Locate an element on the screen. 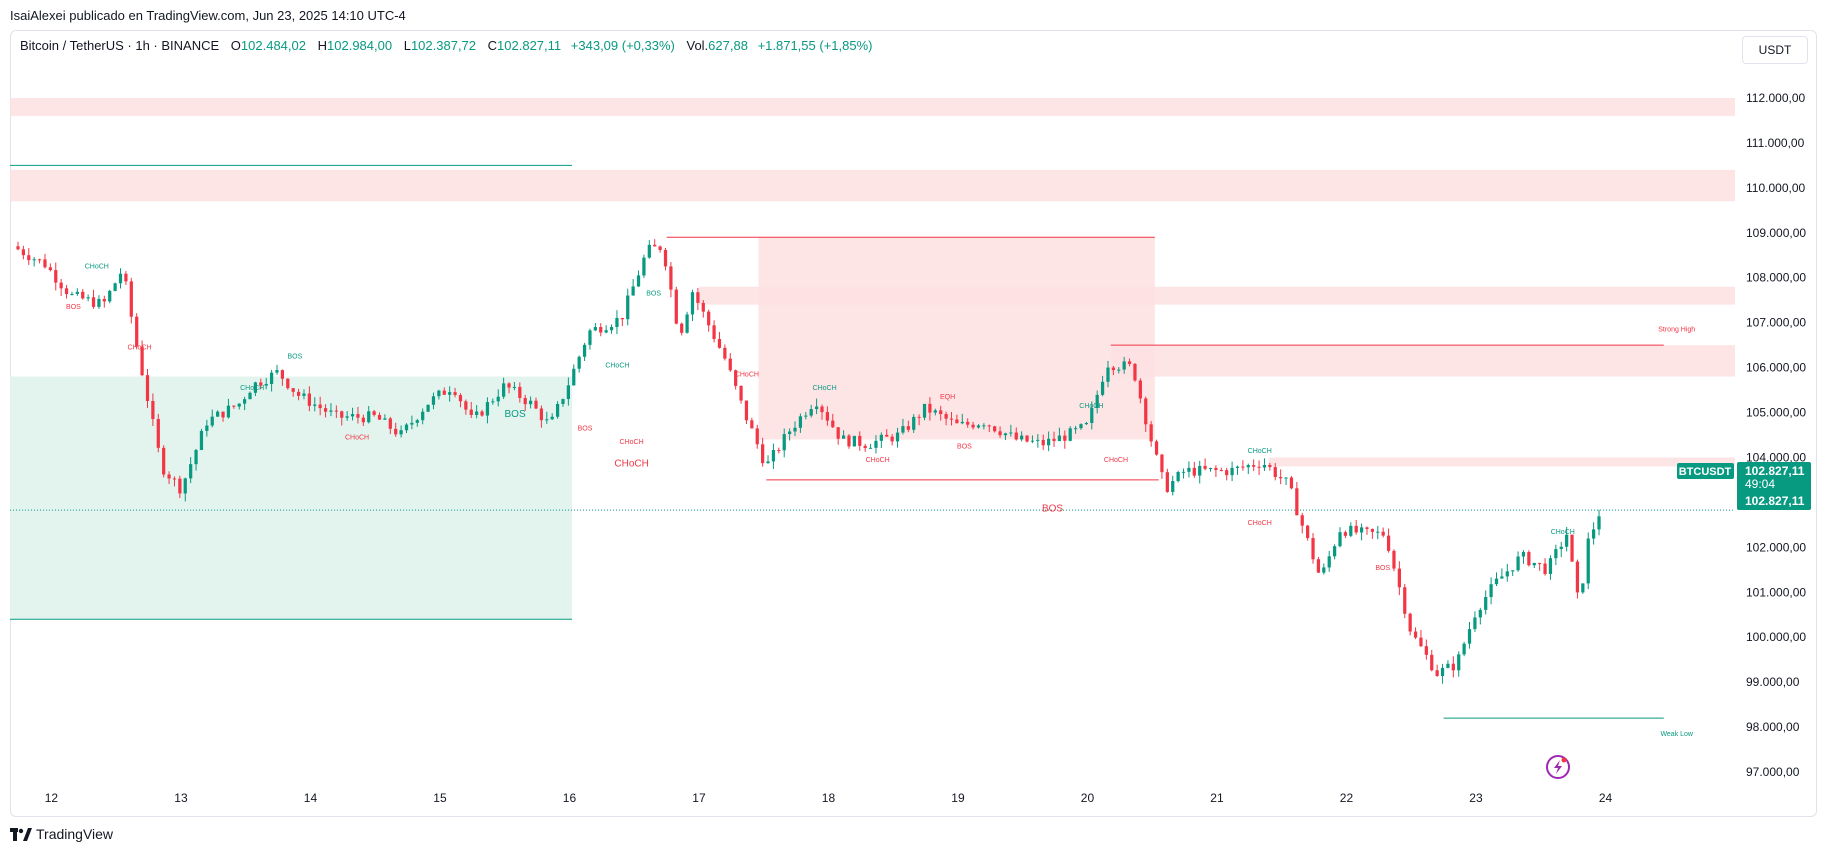 This screenshot has height=853, width=1826. x-tick-label: 24 is located at coordinates (1606, 798).